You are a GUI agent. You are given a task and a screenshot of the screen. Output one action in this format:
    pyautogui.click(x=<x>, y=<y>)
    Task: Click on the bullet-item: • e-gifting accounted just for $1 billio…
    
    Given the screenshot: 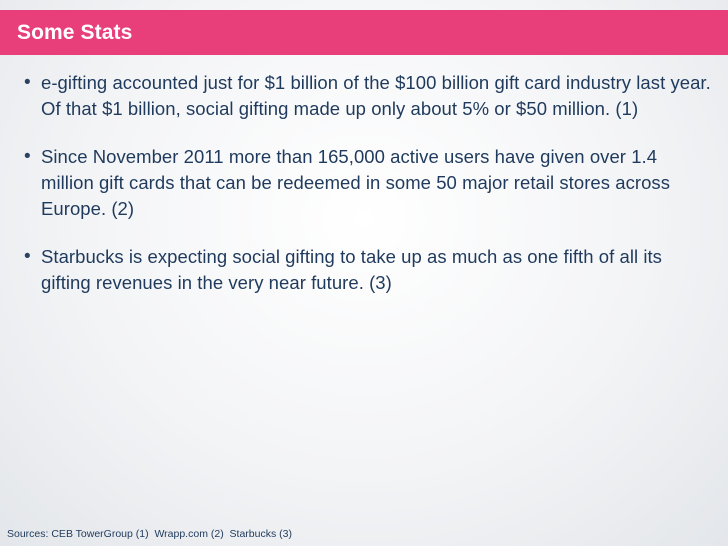 What is the action you would take?
    pyautogui.click(x=369, y=96)
    